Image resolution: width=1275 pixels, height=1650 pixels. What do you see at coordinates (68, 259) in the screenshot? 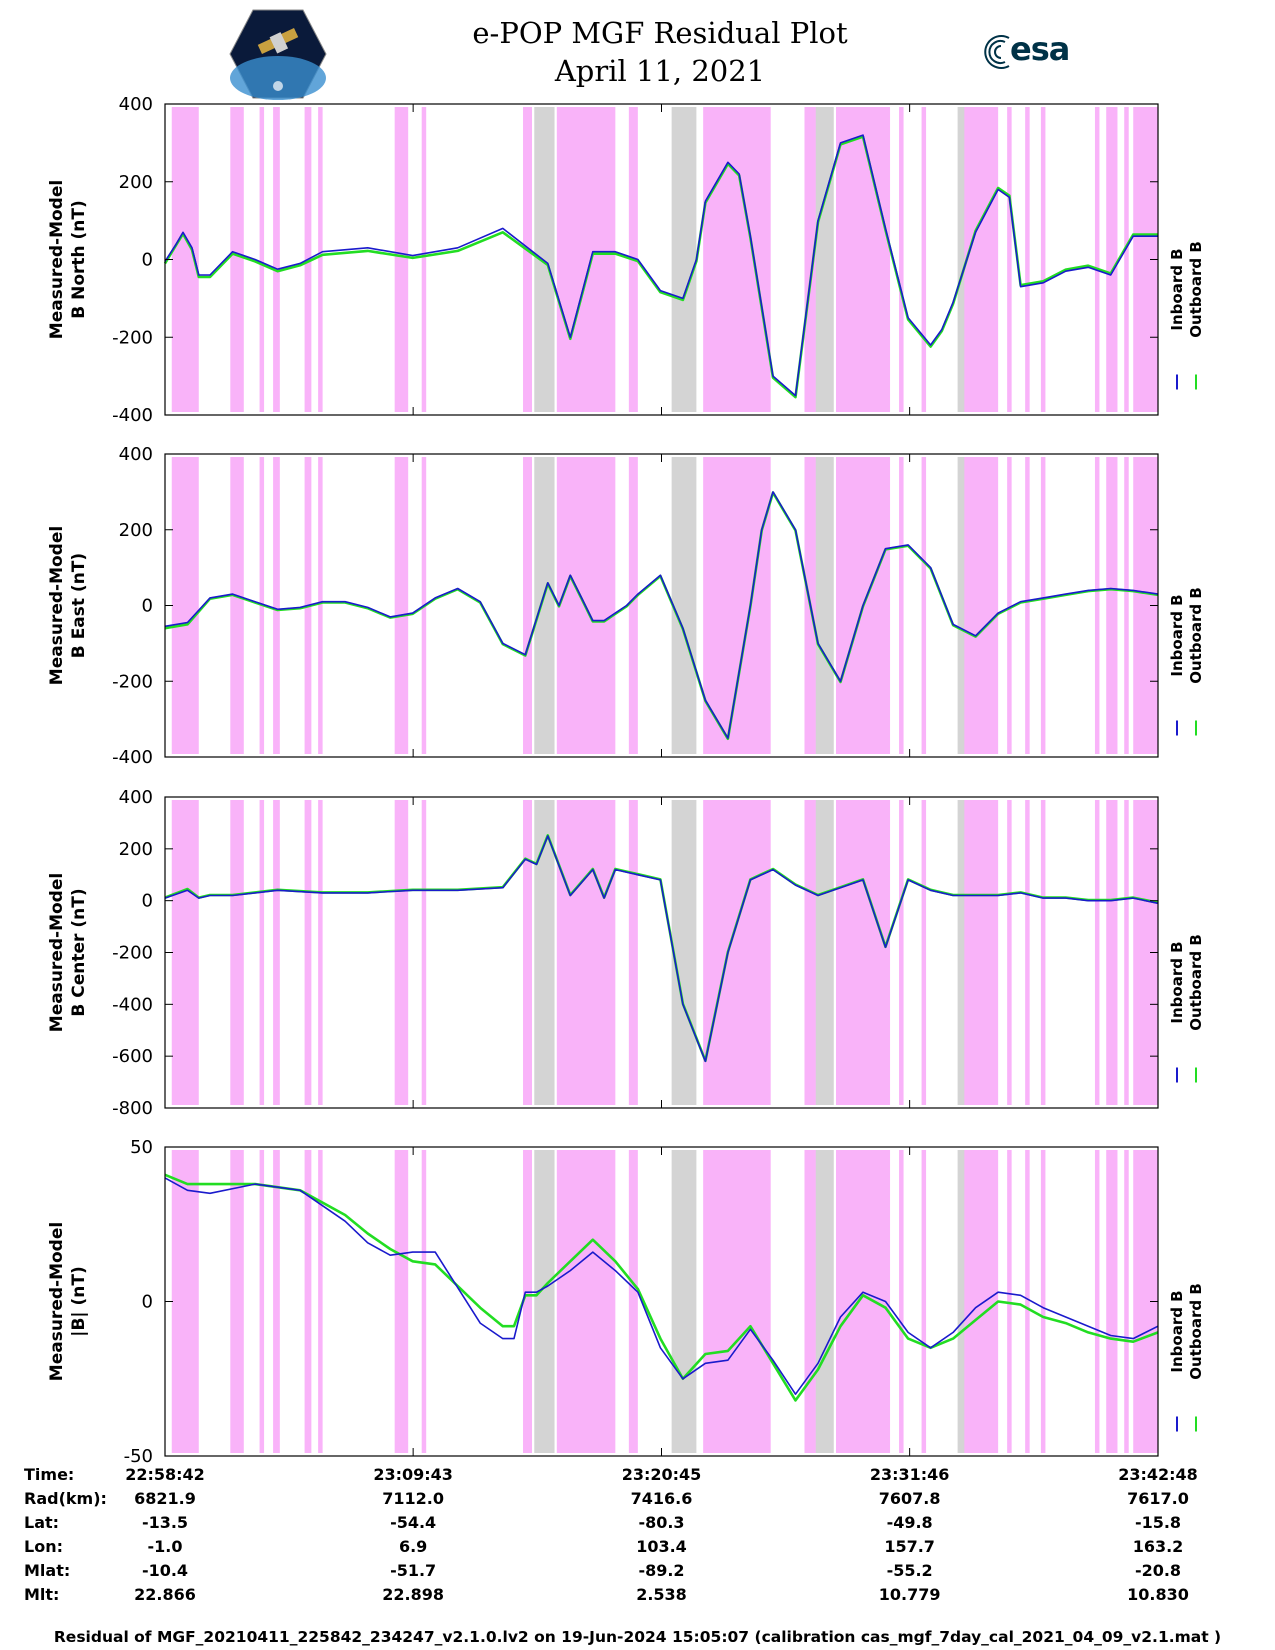
I see `y-axis-label: Measured-Model B North (nT)` at bounding box center [68, 259].